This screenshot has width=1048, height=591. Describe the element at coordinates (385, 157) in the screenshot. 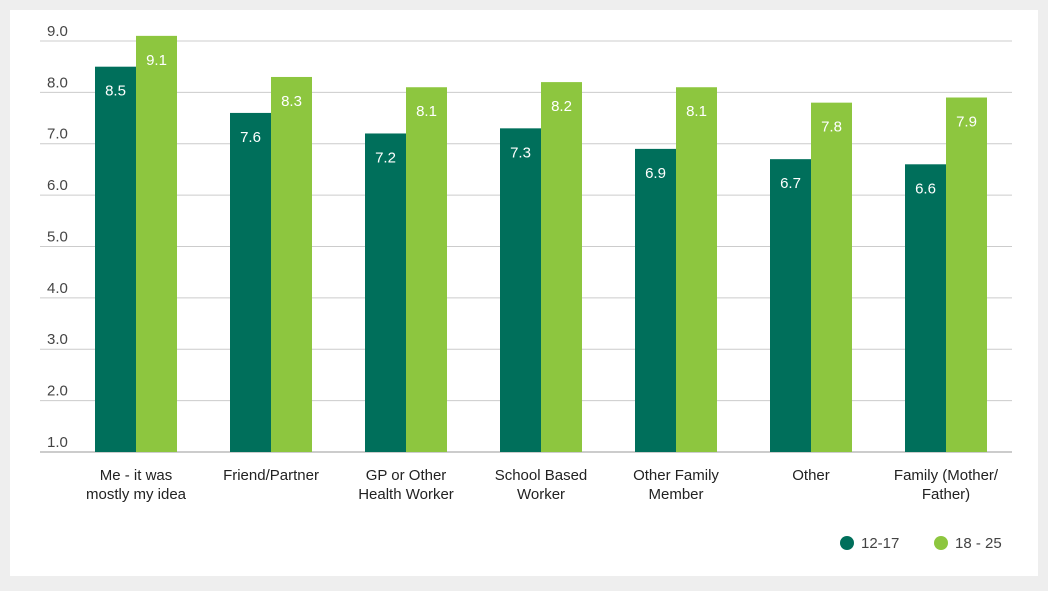

I see `value-label: 7.2` at that location.